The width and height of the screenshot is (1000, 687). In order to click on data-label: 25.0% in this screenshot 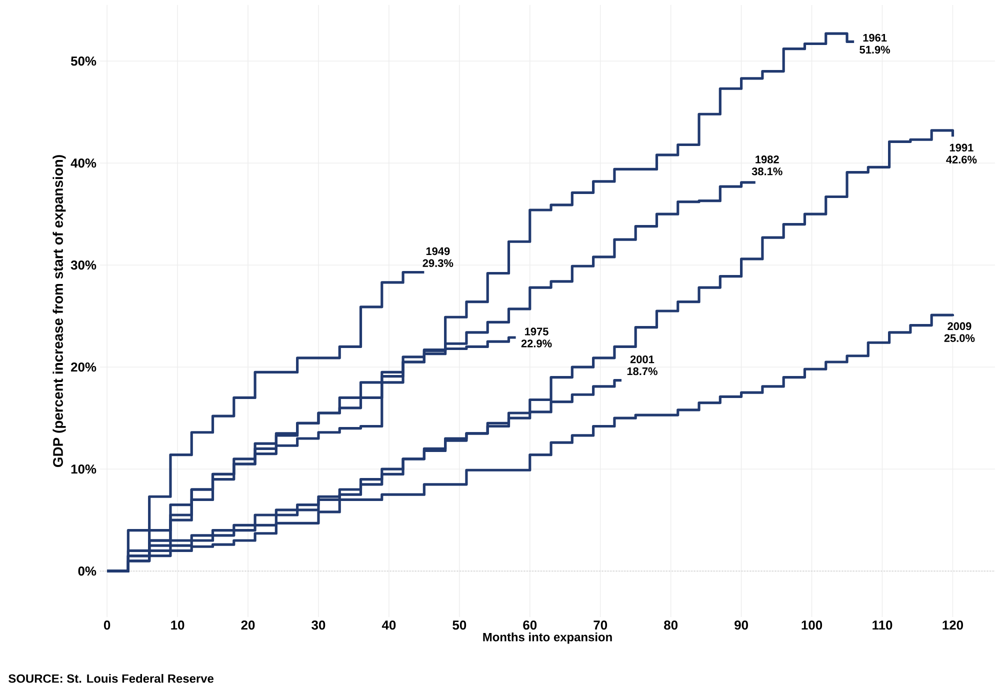, I will do `click(959, 338)`.